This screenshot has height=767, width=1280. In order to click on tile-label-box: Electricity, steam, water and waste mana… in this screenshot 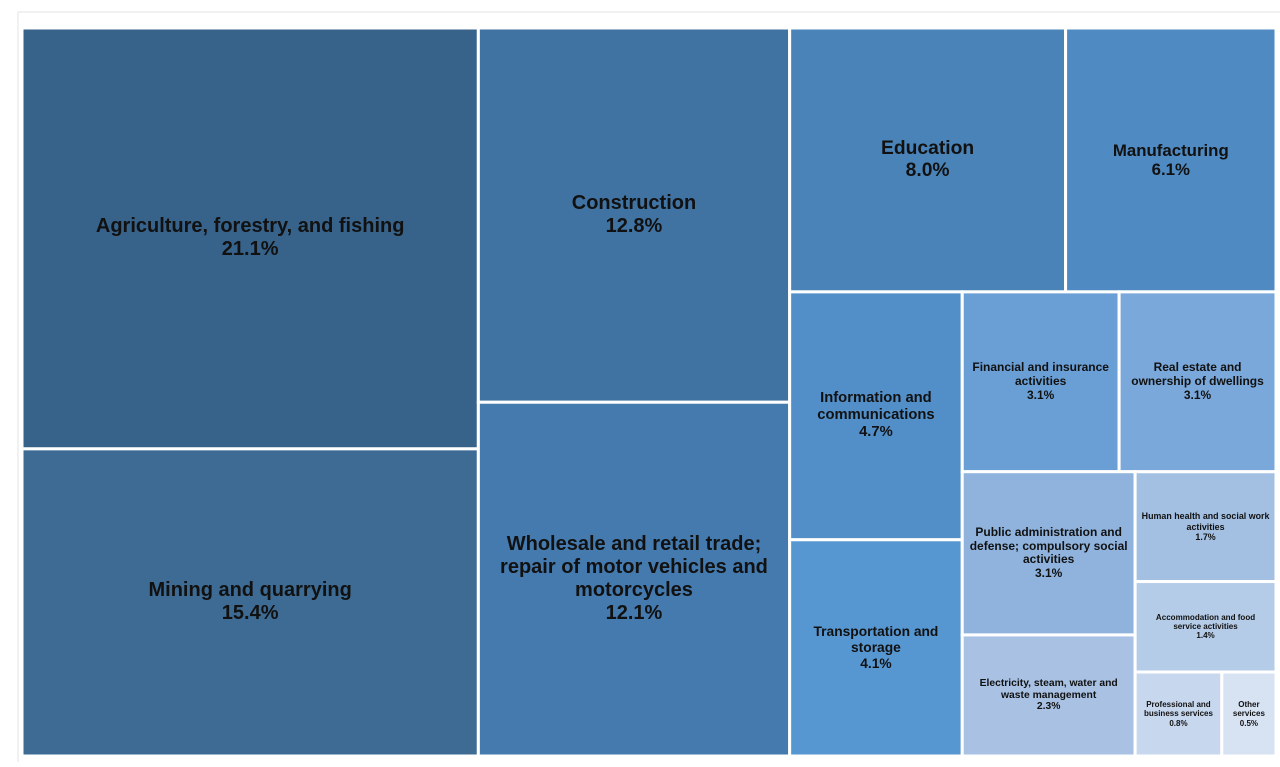, I will do `click(1048, 695)`.